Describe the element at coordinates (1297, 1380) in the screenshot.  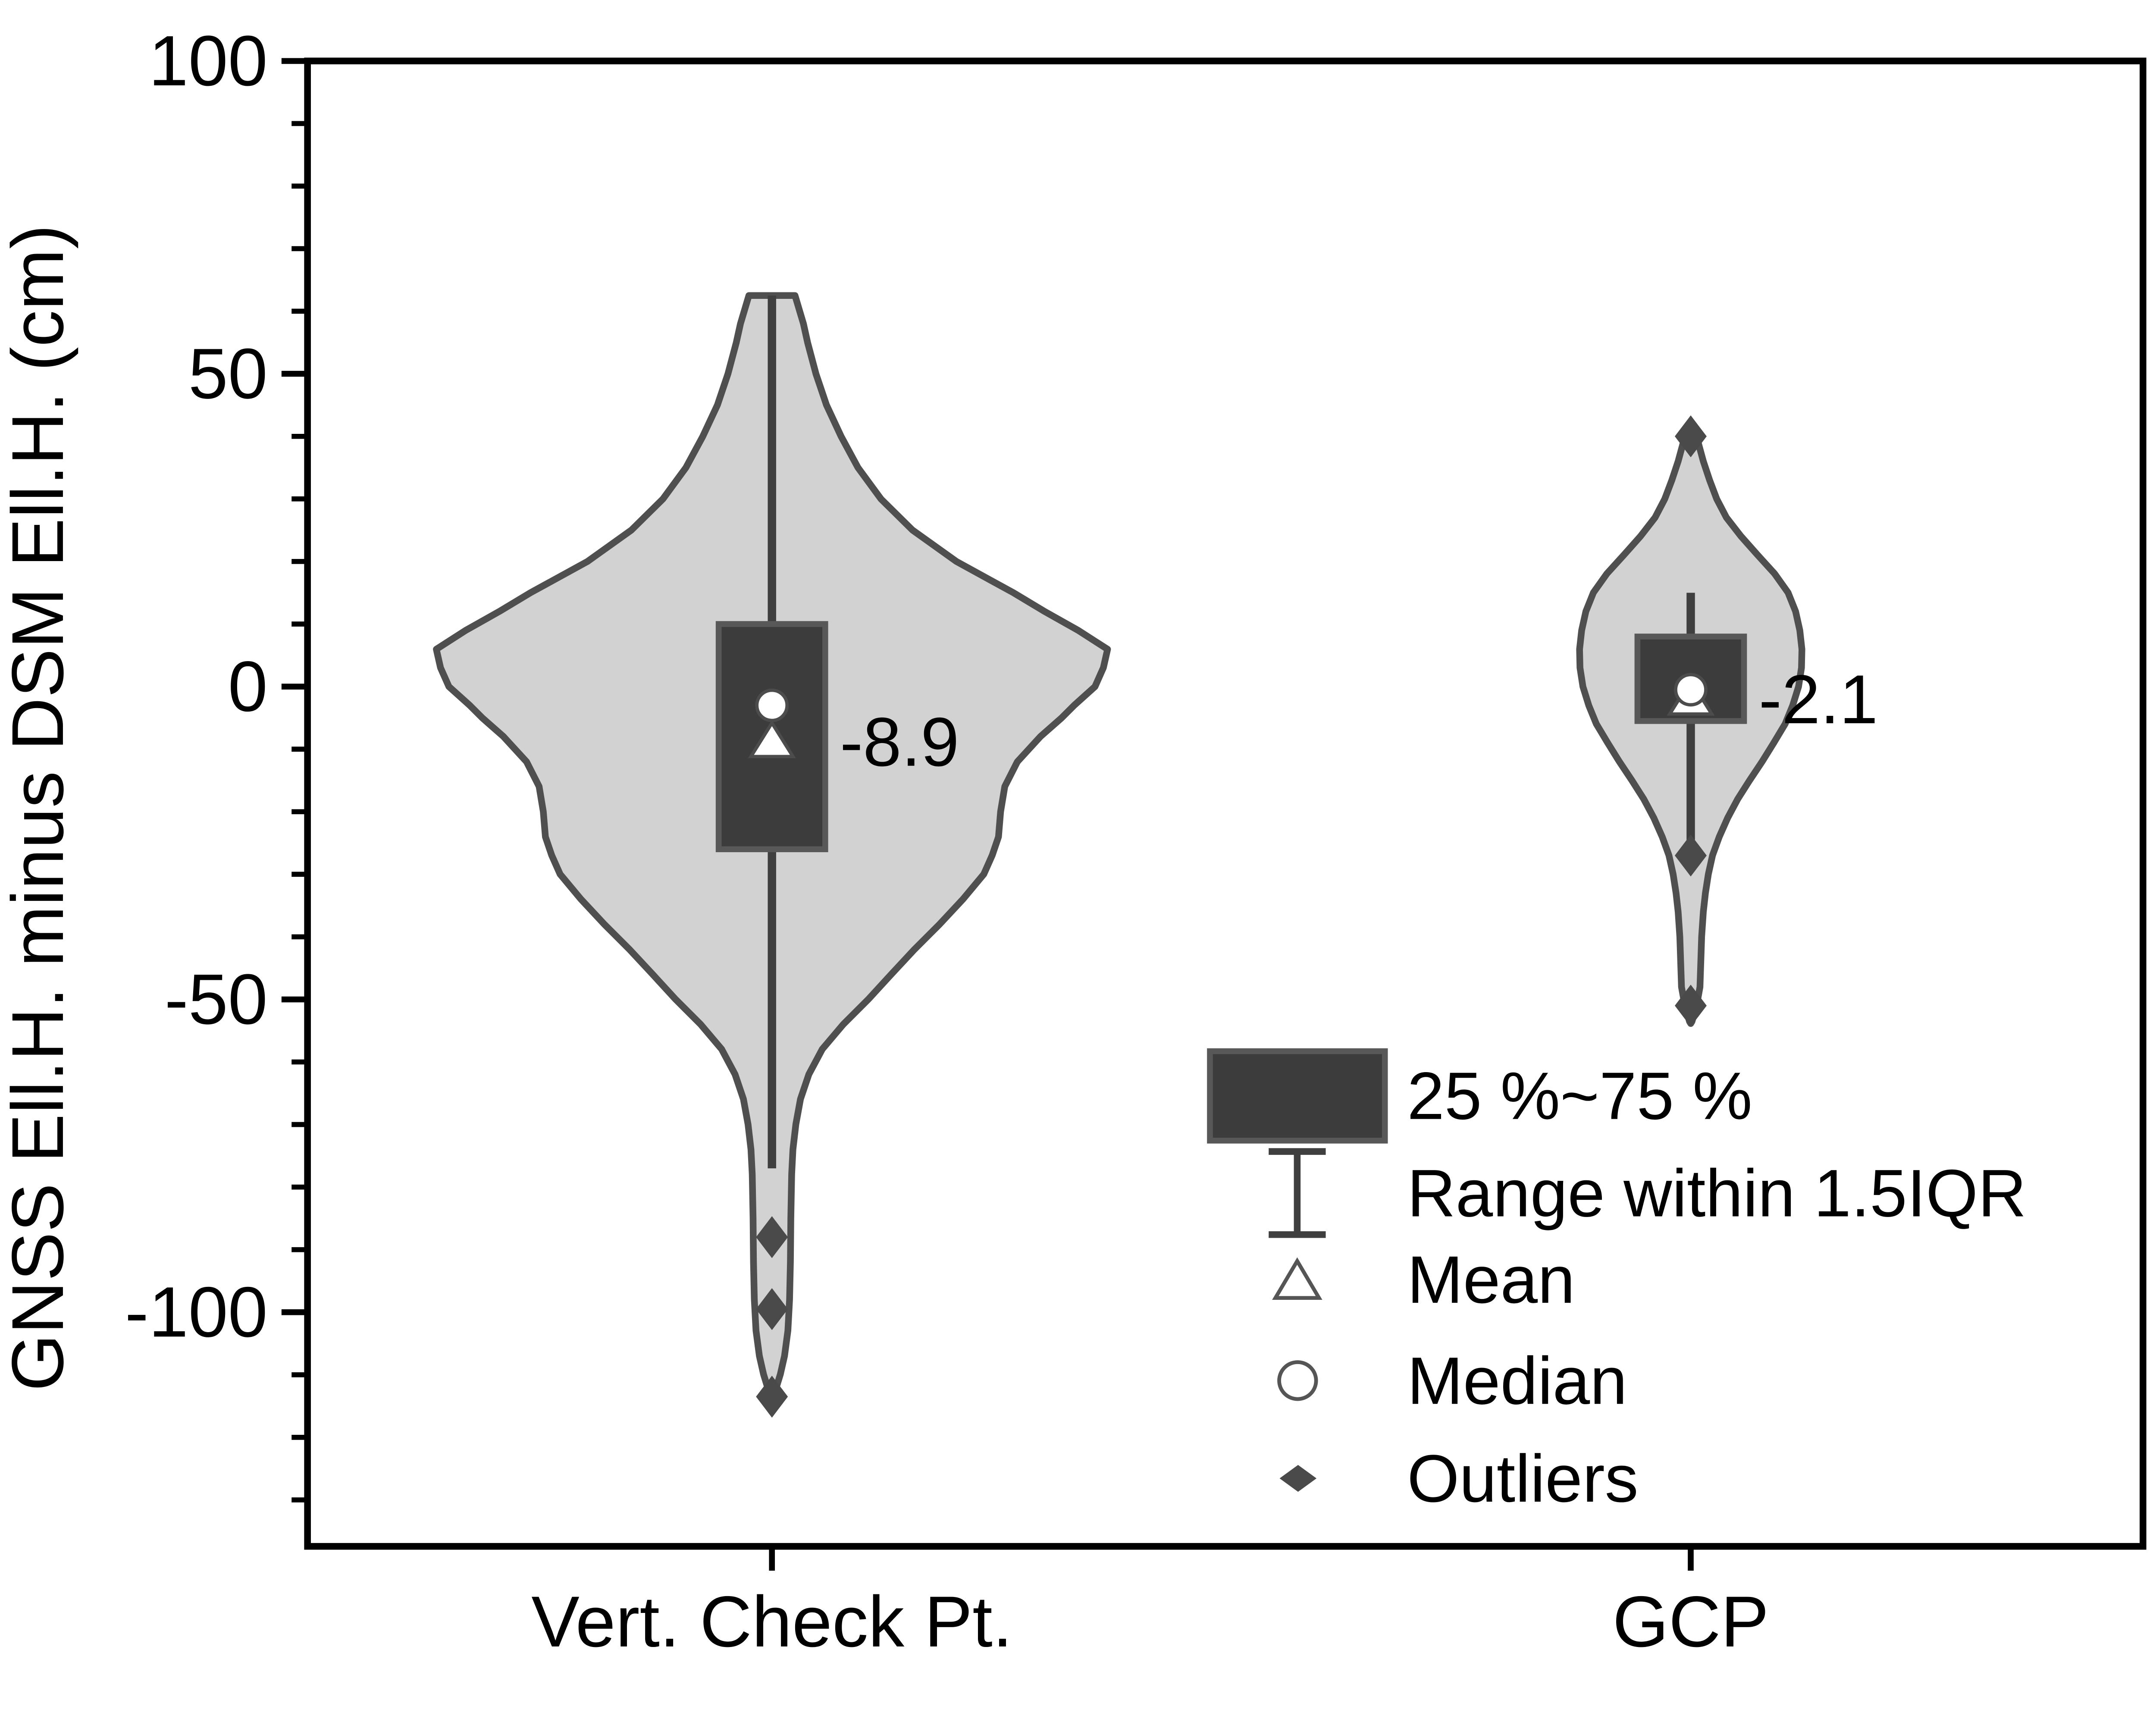
I see `median-circle-icon` at that location.